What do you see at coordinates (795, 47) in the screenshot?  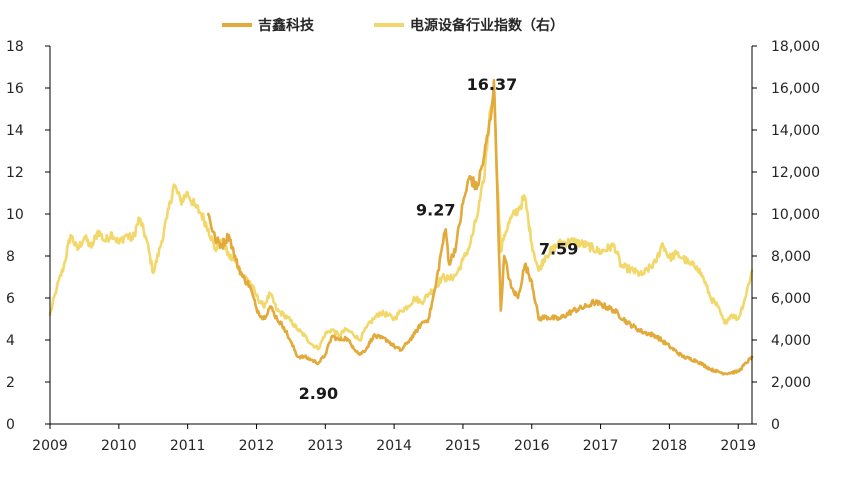 I see `y-right-tick-label: 18,000` at bounding box center [795, 47].